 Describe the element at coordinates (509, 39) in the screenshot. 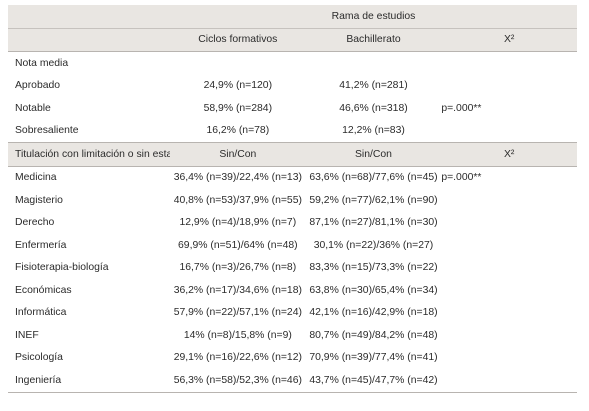

I see `header-chi-square: X²` at that location.